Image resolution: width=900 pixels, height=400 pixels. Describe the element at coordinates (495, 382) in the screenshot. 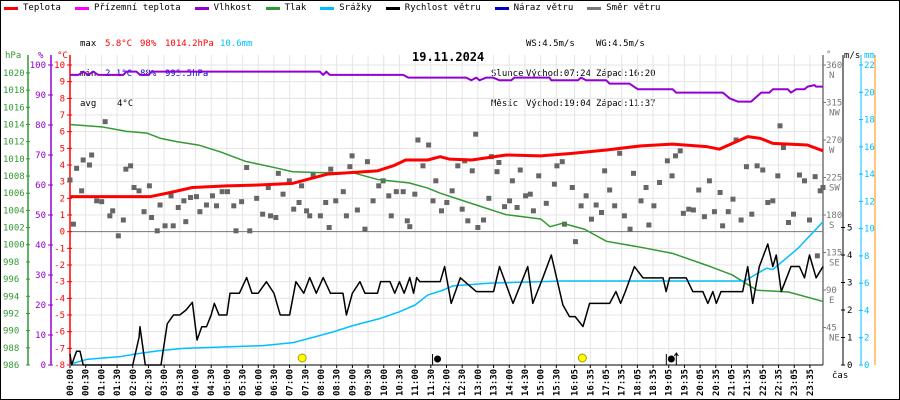

I see `x-tick-label: 13:30` at that location.